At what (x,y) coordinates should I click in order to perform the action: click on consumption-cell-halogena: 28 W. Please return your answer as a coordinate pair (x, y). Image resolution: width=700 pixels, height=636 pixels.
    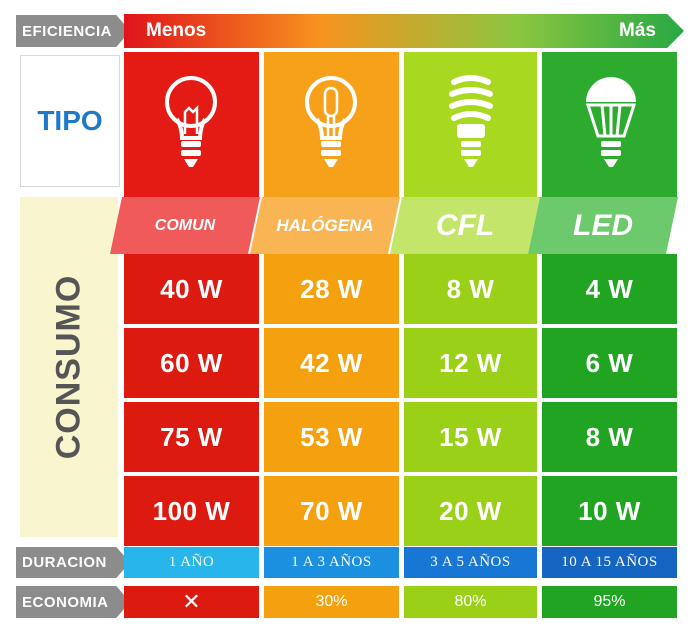
    Looking at the image, I should click on (331, 289).